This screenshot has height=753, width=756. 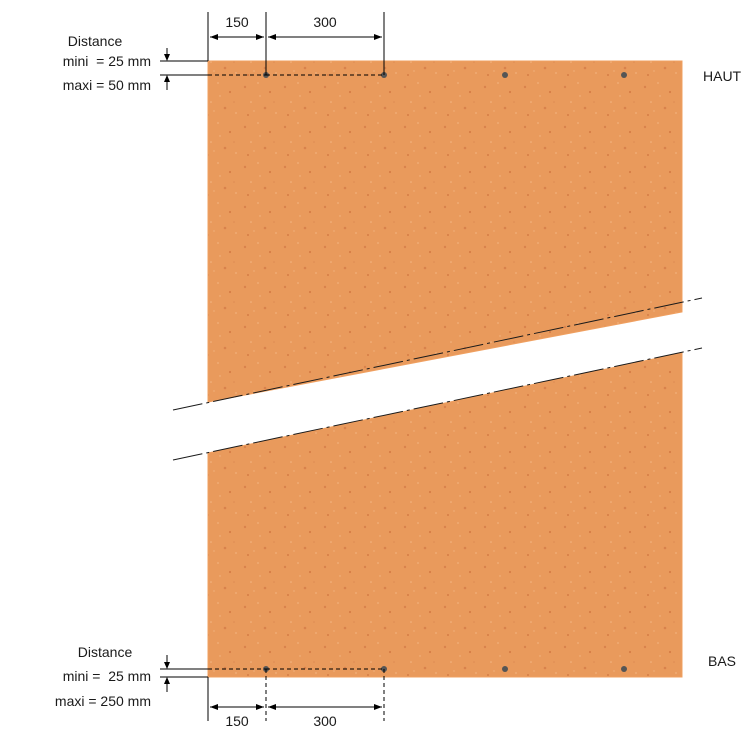 What do you see at coordinates (107, 85) in the screenshot?
I see `top-distance-maxi: maxi = 50 mm` at bounding box center [107, 85].